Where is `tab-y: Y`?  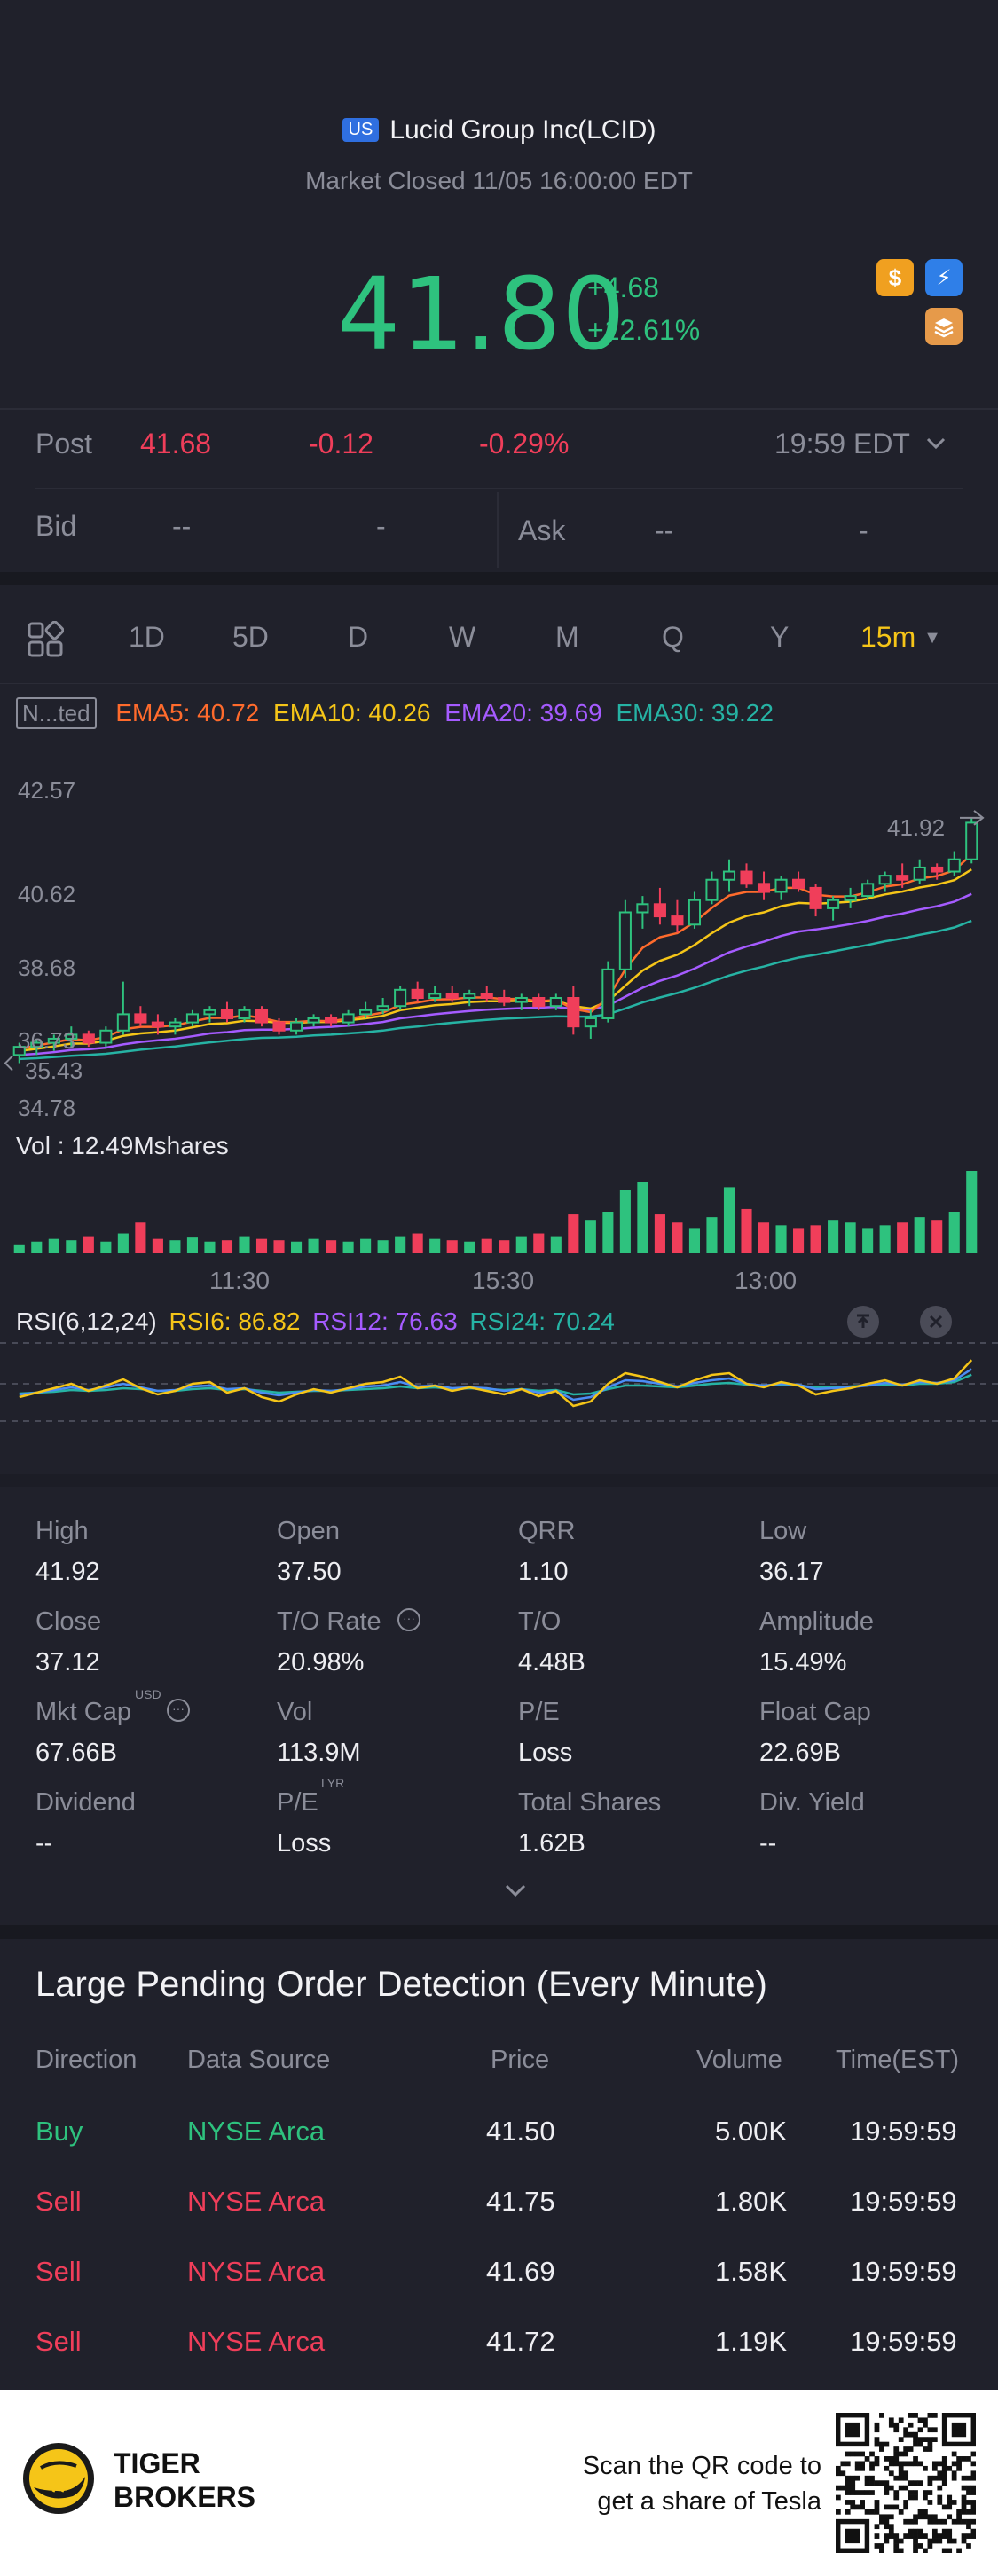
tab-y: Y is located at coordinates (780, 637).